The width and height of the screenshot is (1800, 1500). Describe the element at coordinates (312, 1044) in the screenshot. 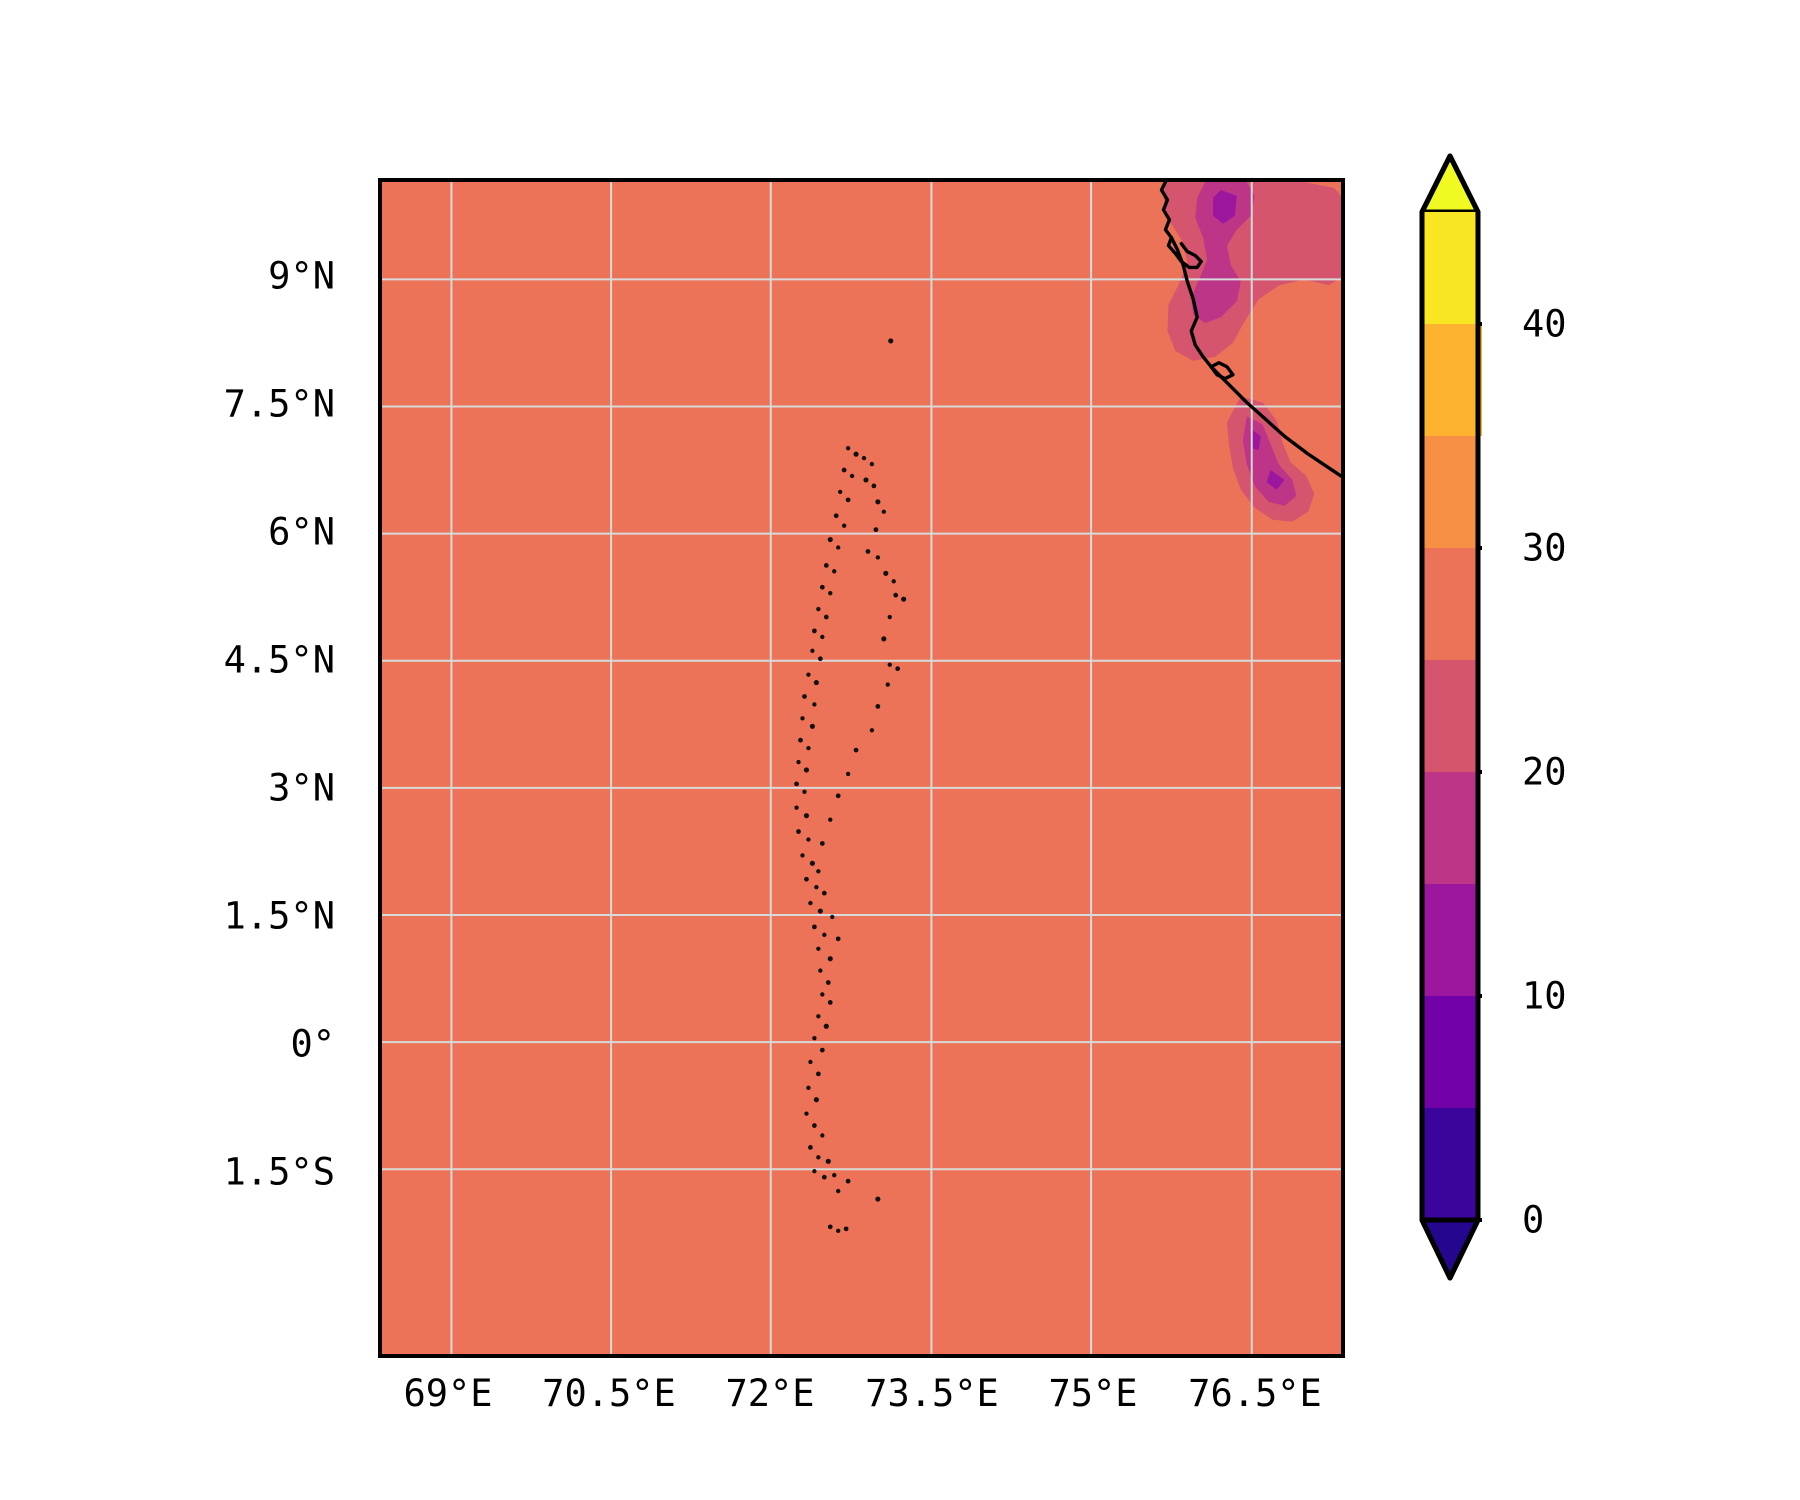

I see `y-tick-label-6: 0°` at that location.